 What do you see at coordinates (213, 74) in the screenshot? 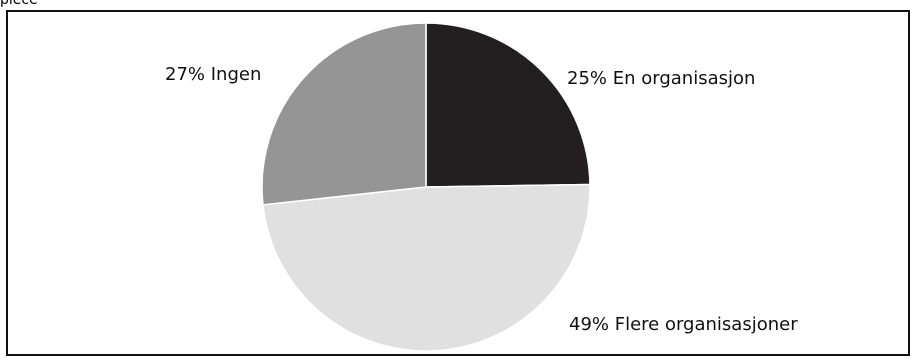
I see `pie-slice-label: 27% Ingen` at bounding box center [213, 74].